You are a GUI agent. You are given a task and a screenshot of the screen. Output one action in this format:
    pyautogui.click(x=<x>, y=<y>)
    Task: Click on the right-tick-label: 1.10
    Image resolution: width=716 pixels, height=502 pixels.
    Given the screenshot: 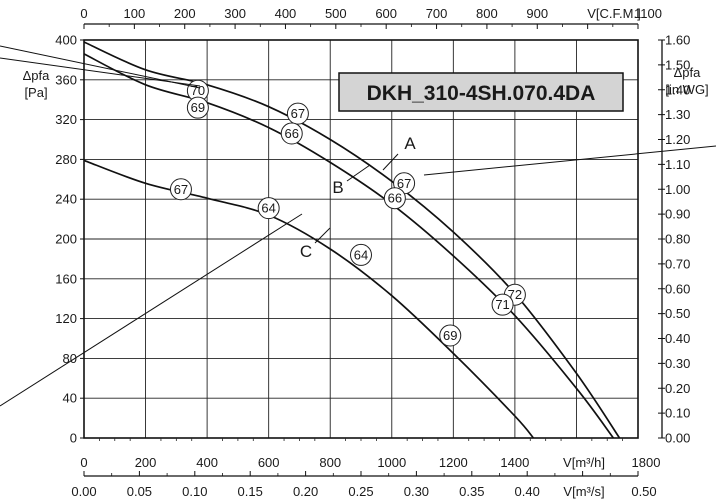 What is the action you would take?
    pyautogui.click(x=677, y=164)
    